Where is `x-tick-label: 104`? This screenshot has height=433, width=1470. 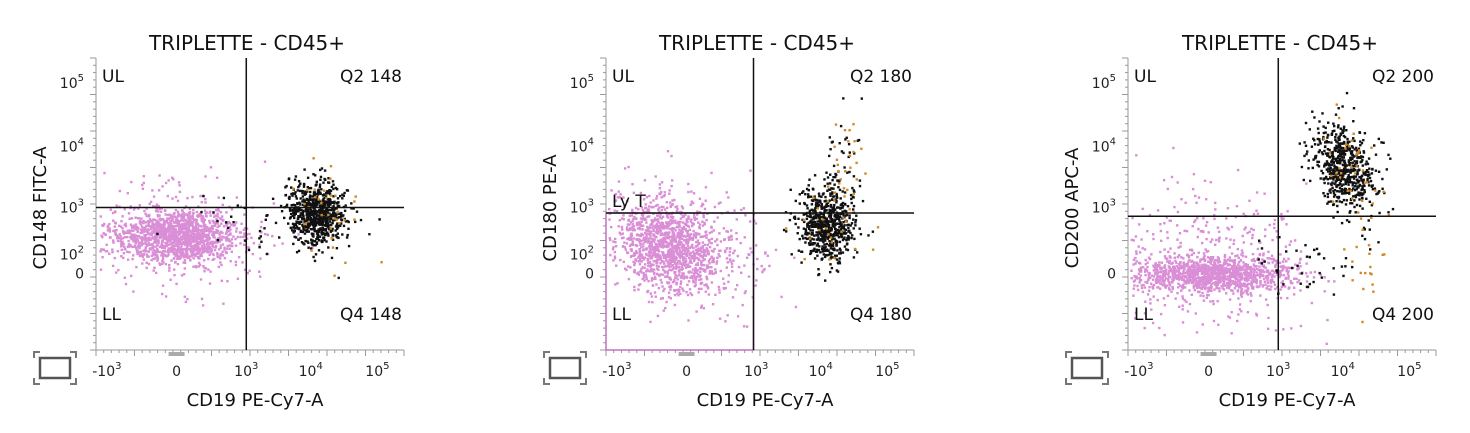 x-tick-label: 104 is located at coordinates (311, 370).